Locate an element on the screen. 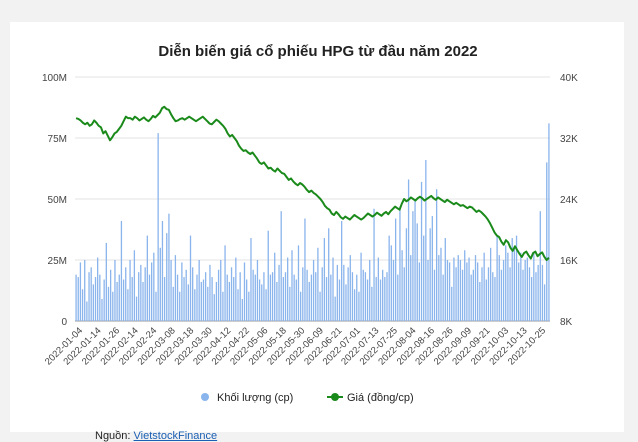 This screenshot has width=638, height=442. left-tick-label: 25M is located at coordinates (57, 261).